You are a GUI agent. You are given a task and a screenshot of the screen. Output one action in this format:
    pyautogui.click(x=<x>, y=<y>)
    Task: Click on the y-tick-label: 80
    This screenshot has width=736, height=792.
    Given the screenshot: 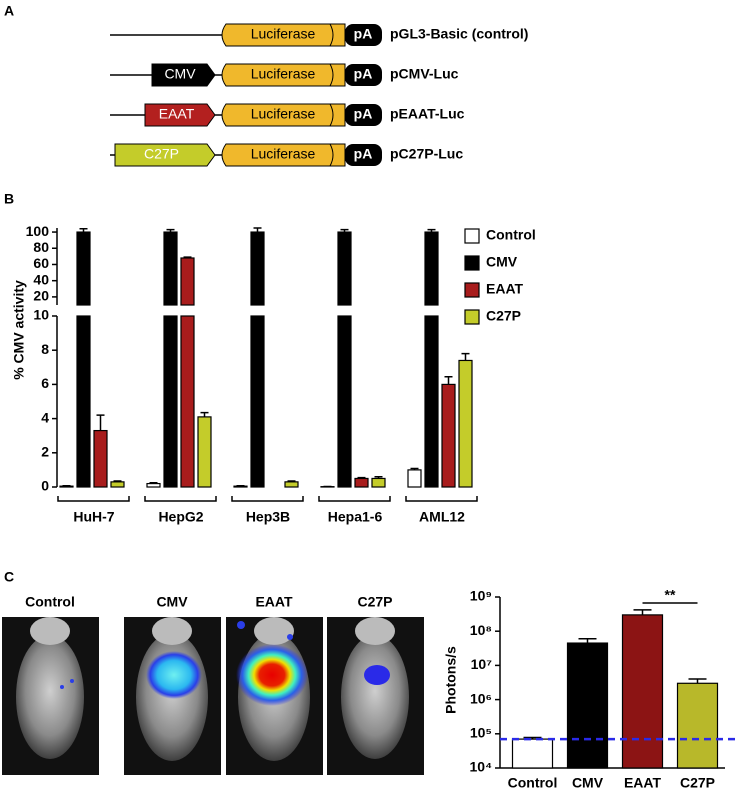 What is the action you would take?
    pyautogui.click(x=41, y=247)
    